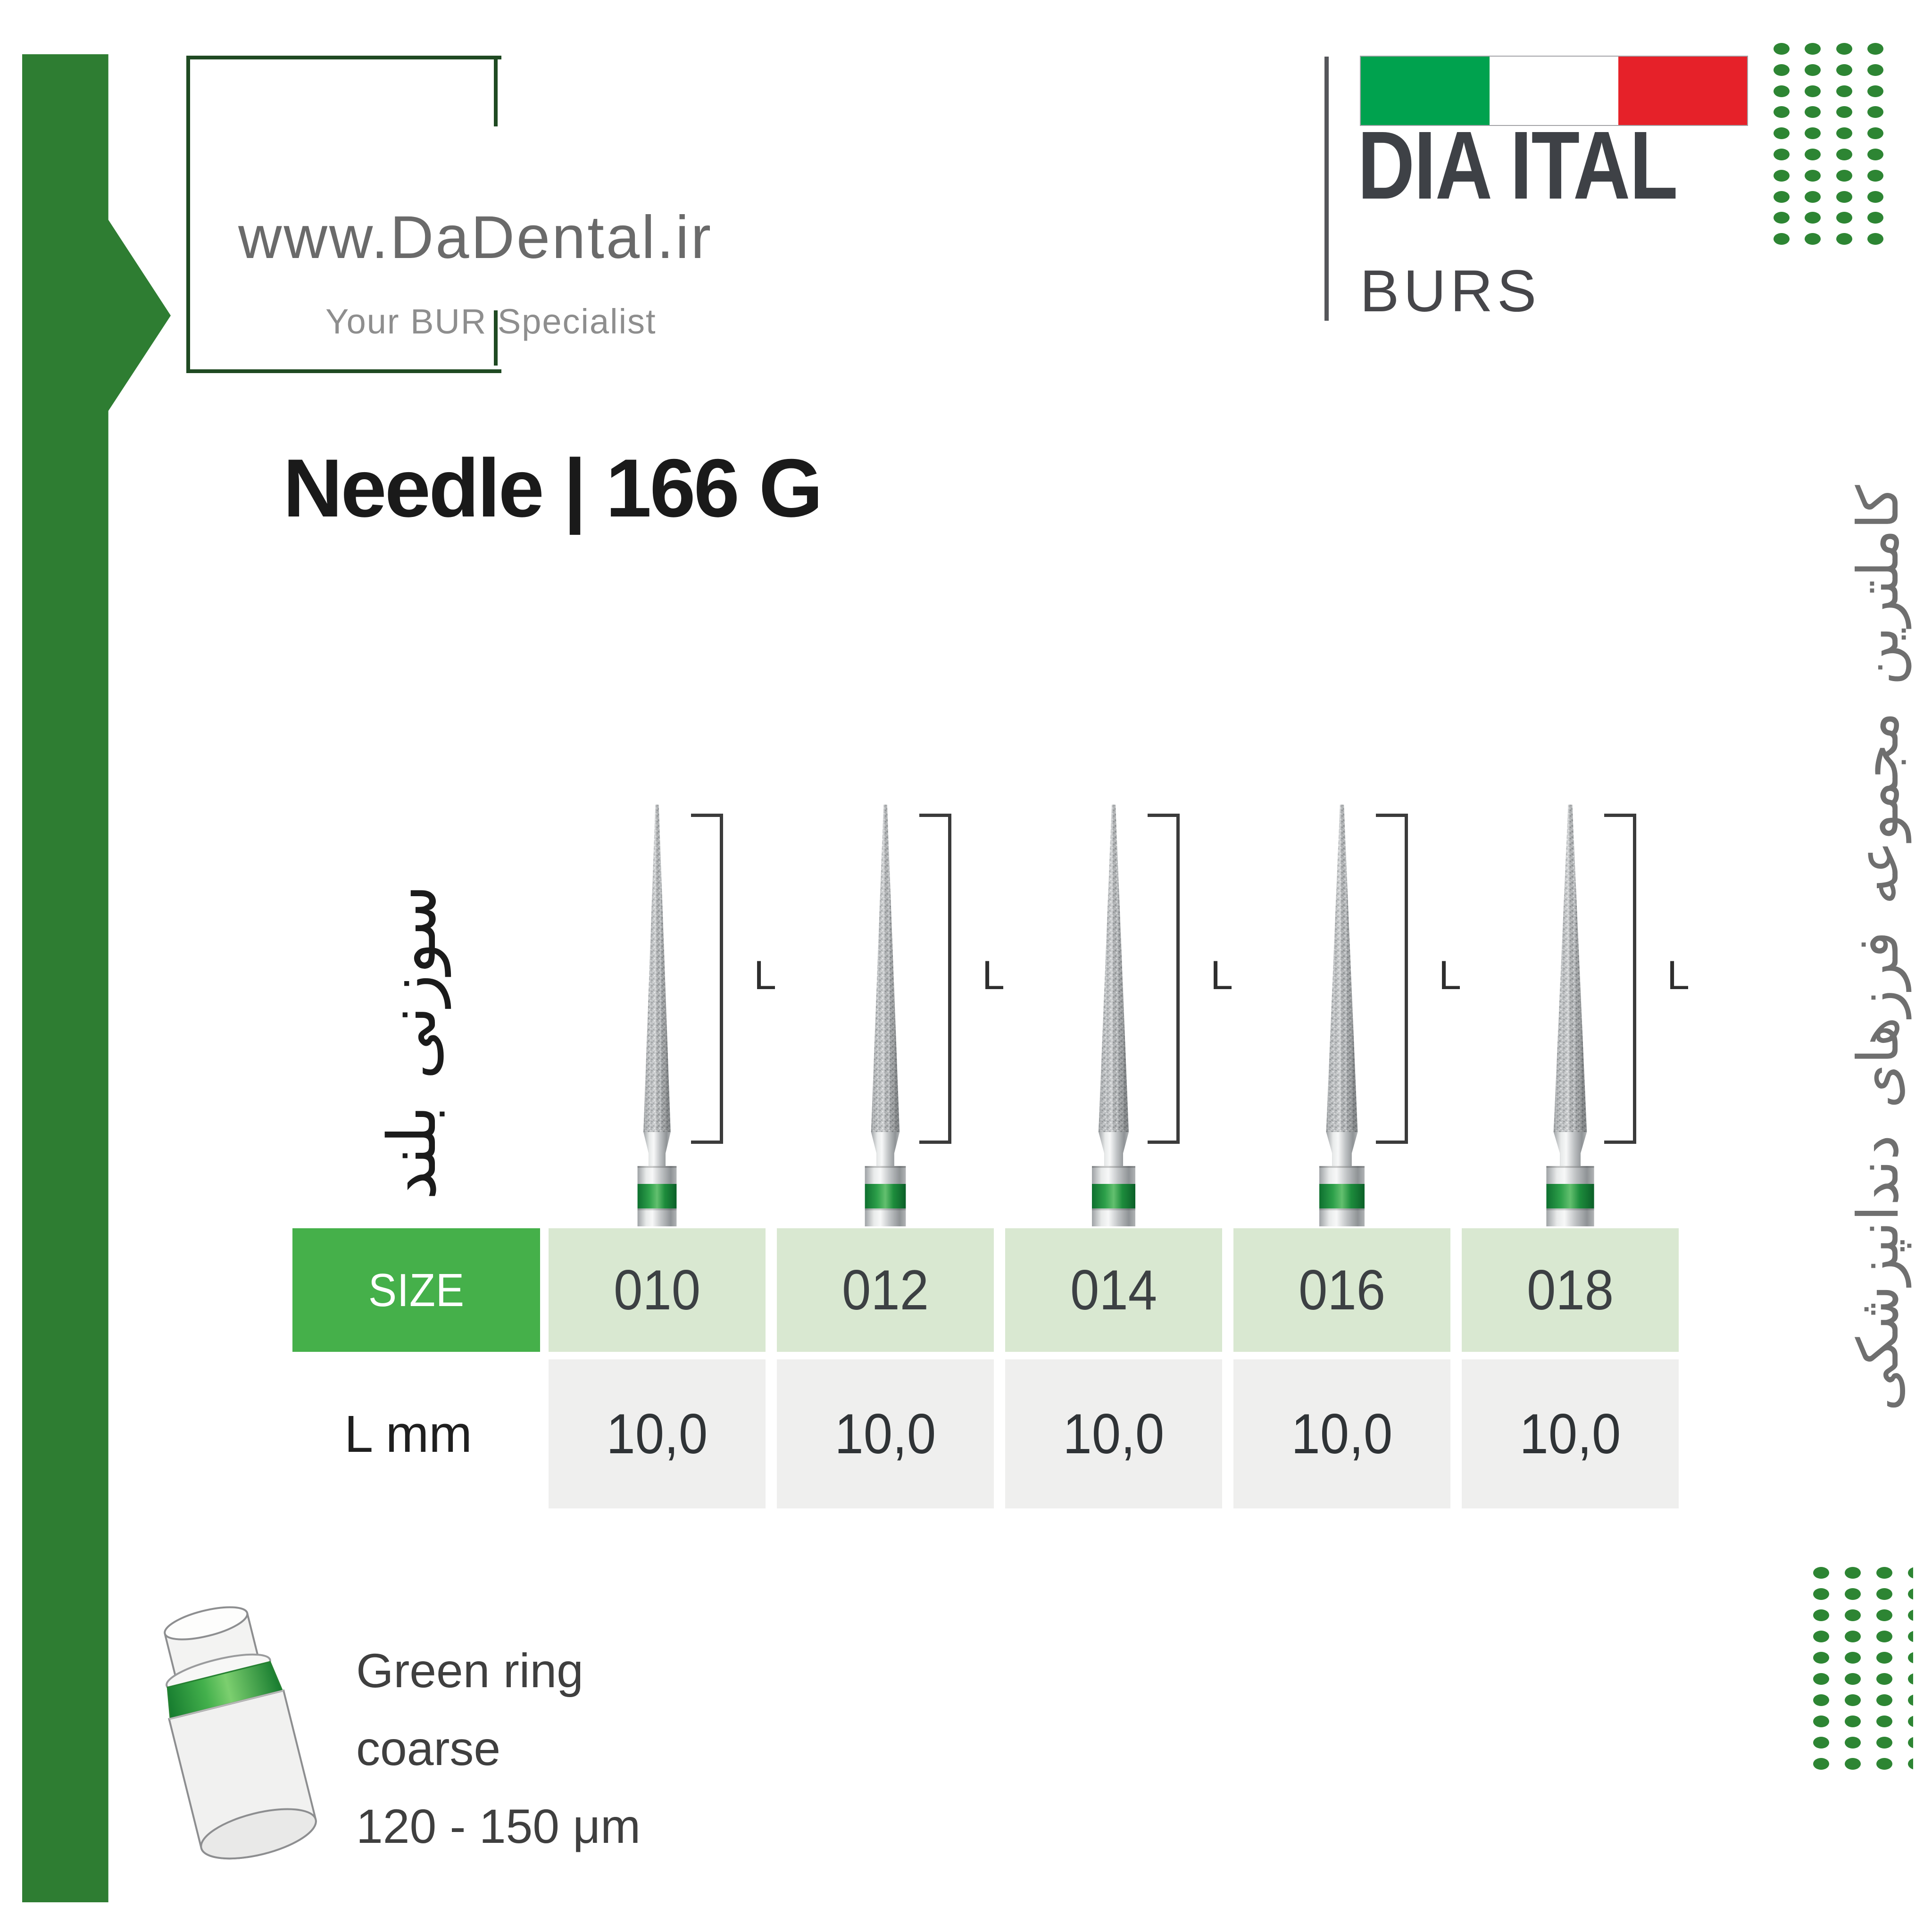  I want to click on size-value: 018, so click(1570, 1290).